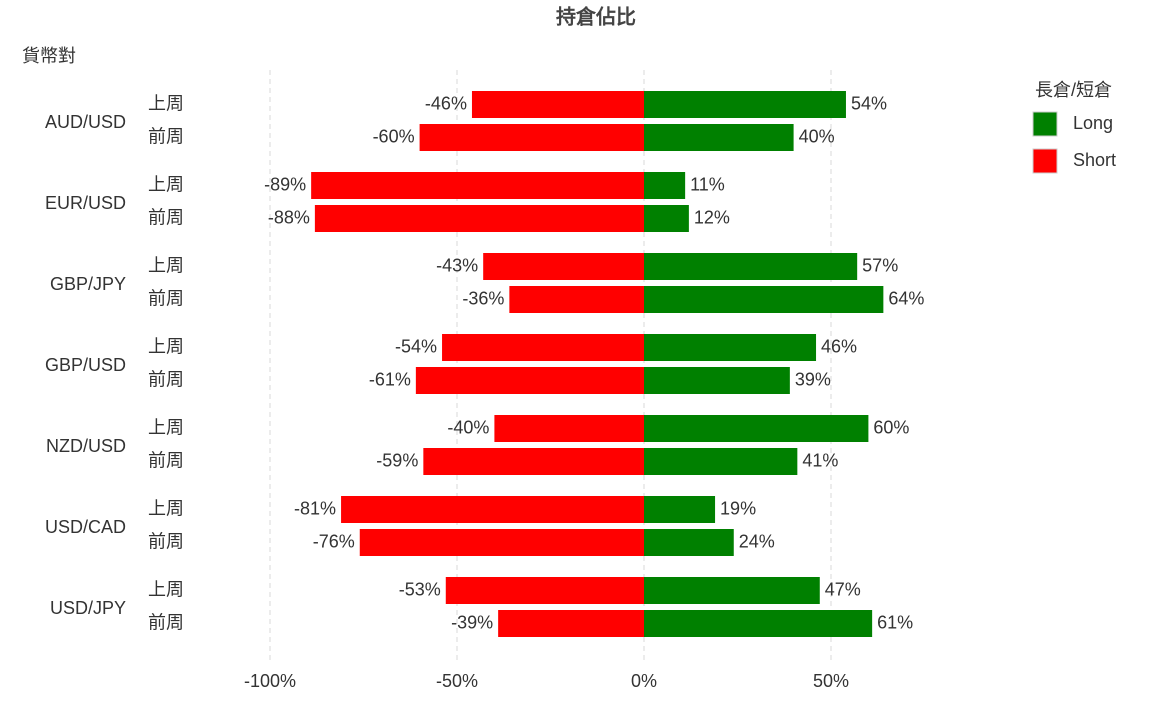  I want to click on category-label: EUR/USD, so click(85, 203).